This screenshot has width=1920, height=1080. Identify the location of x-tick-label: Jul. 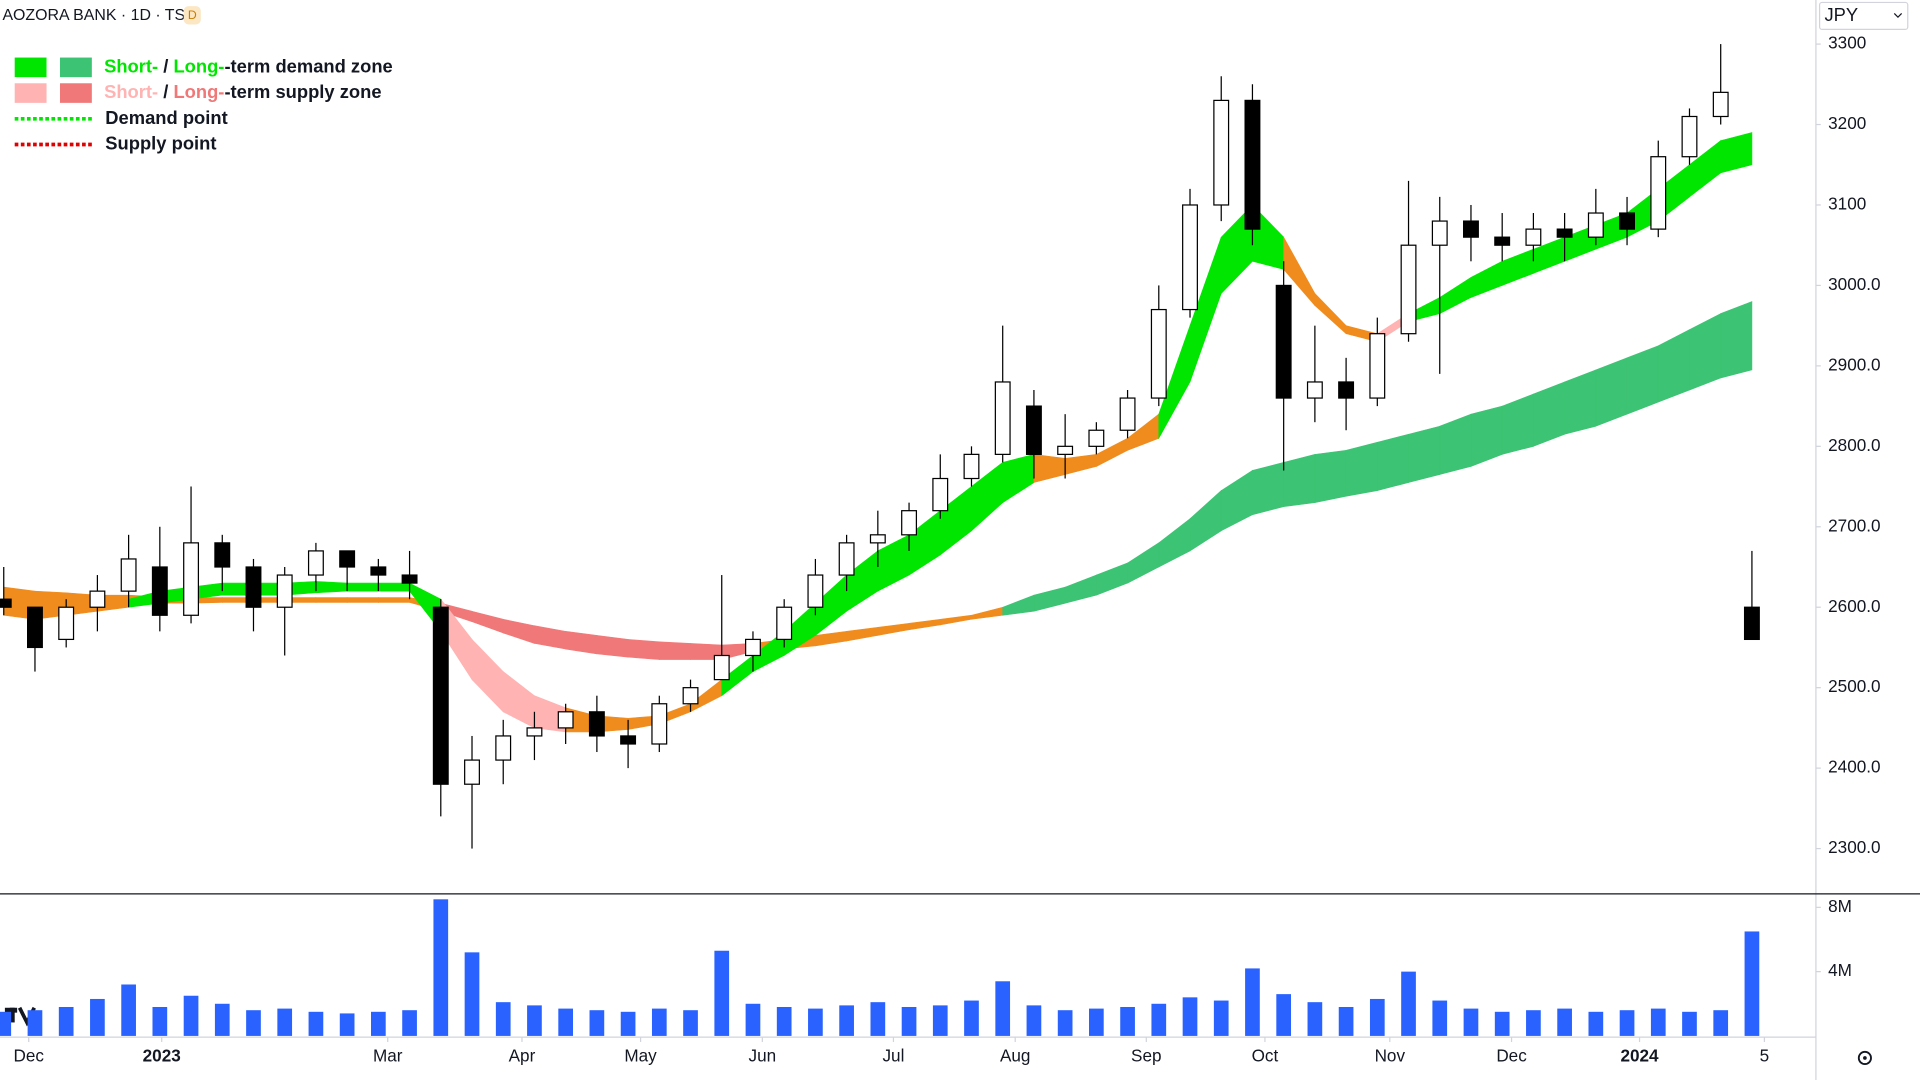
(893, 1055).